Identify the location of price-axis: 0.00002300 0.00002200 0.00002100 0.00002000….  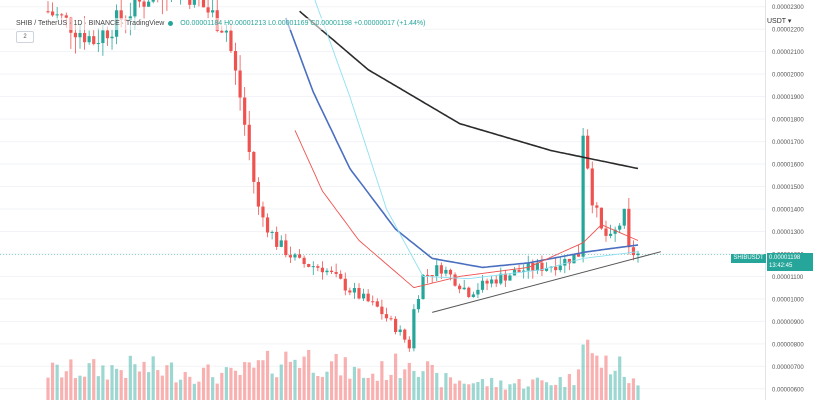
(788, 199).